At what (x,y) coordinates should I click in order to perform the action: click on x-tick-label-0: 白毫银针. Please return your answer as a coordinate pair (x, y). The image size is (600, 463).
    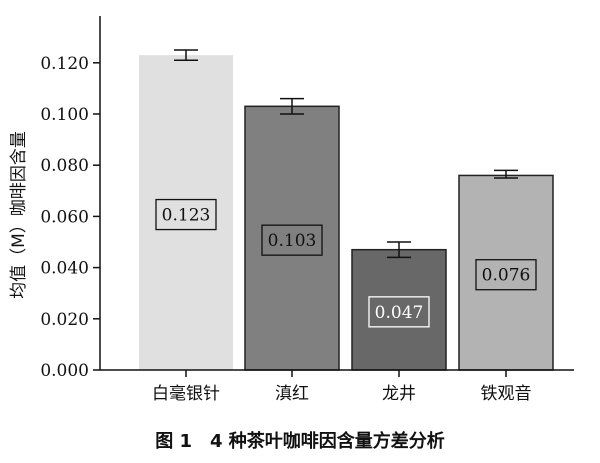
    Looking at the image, I should click on (186, 394).